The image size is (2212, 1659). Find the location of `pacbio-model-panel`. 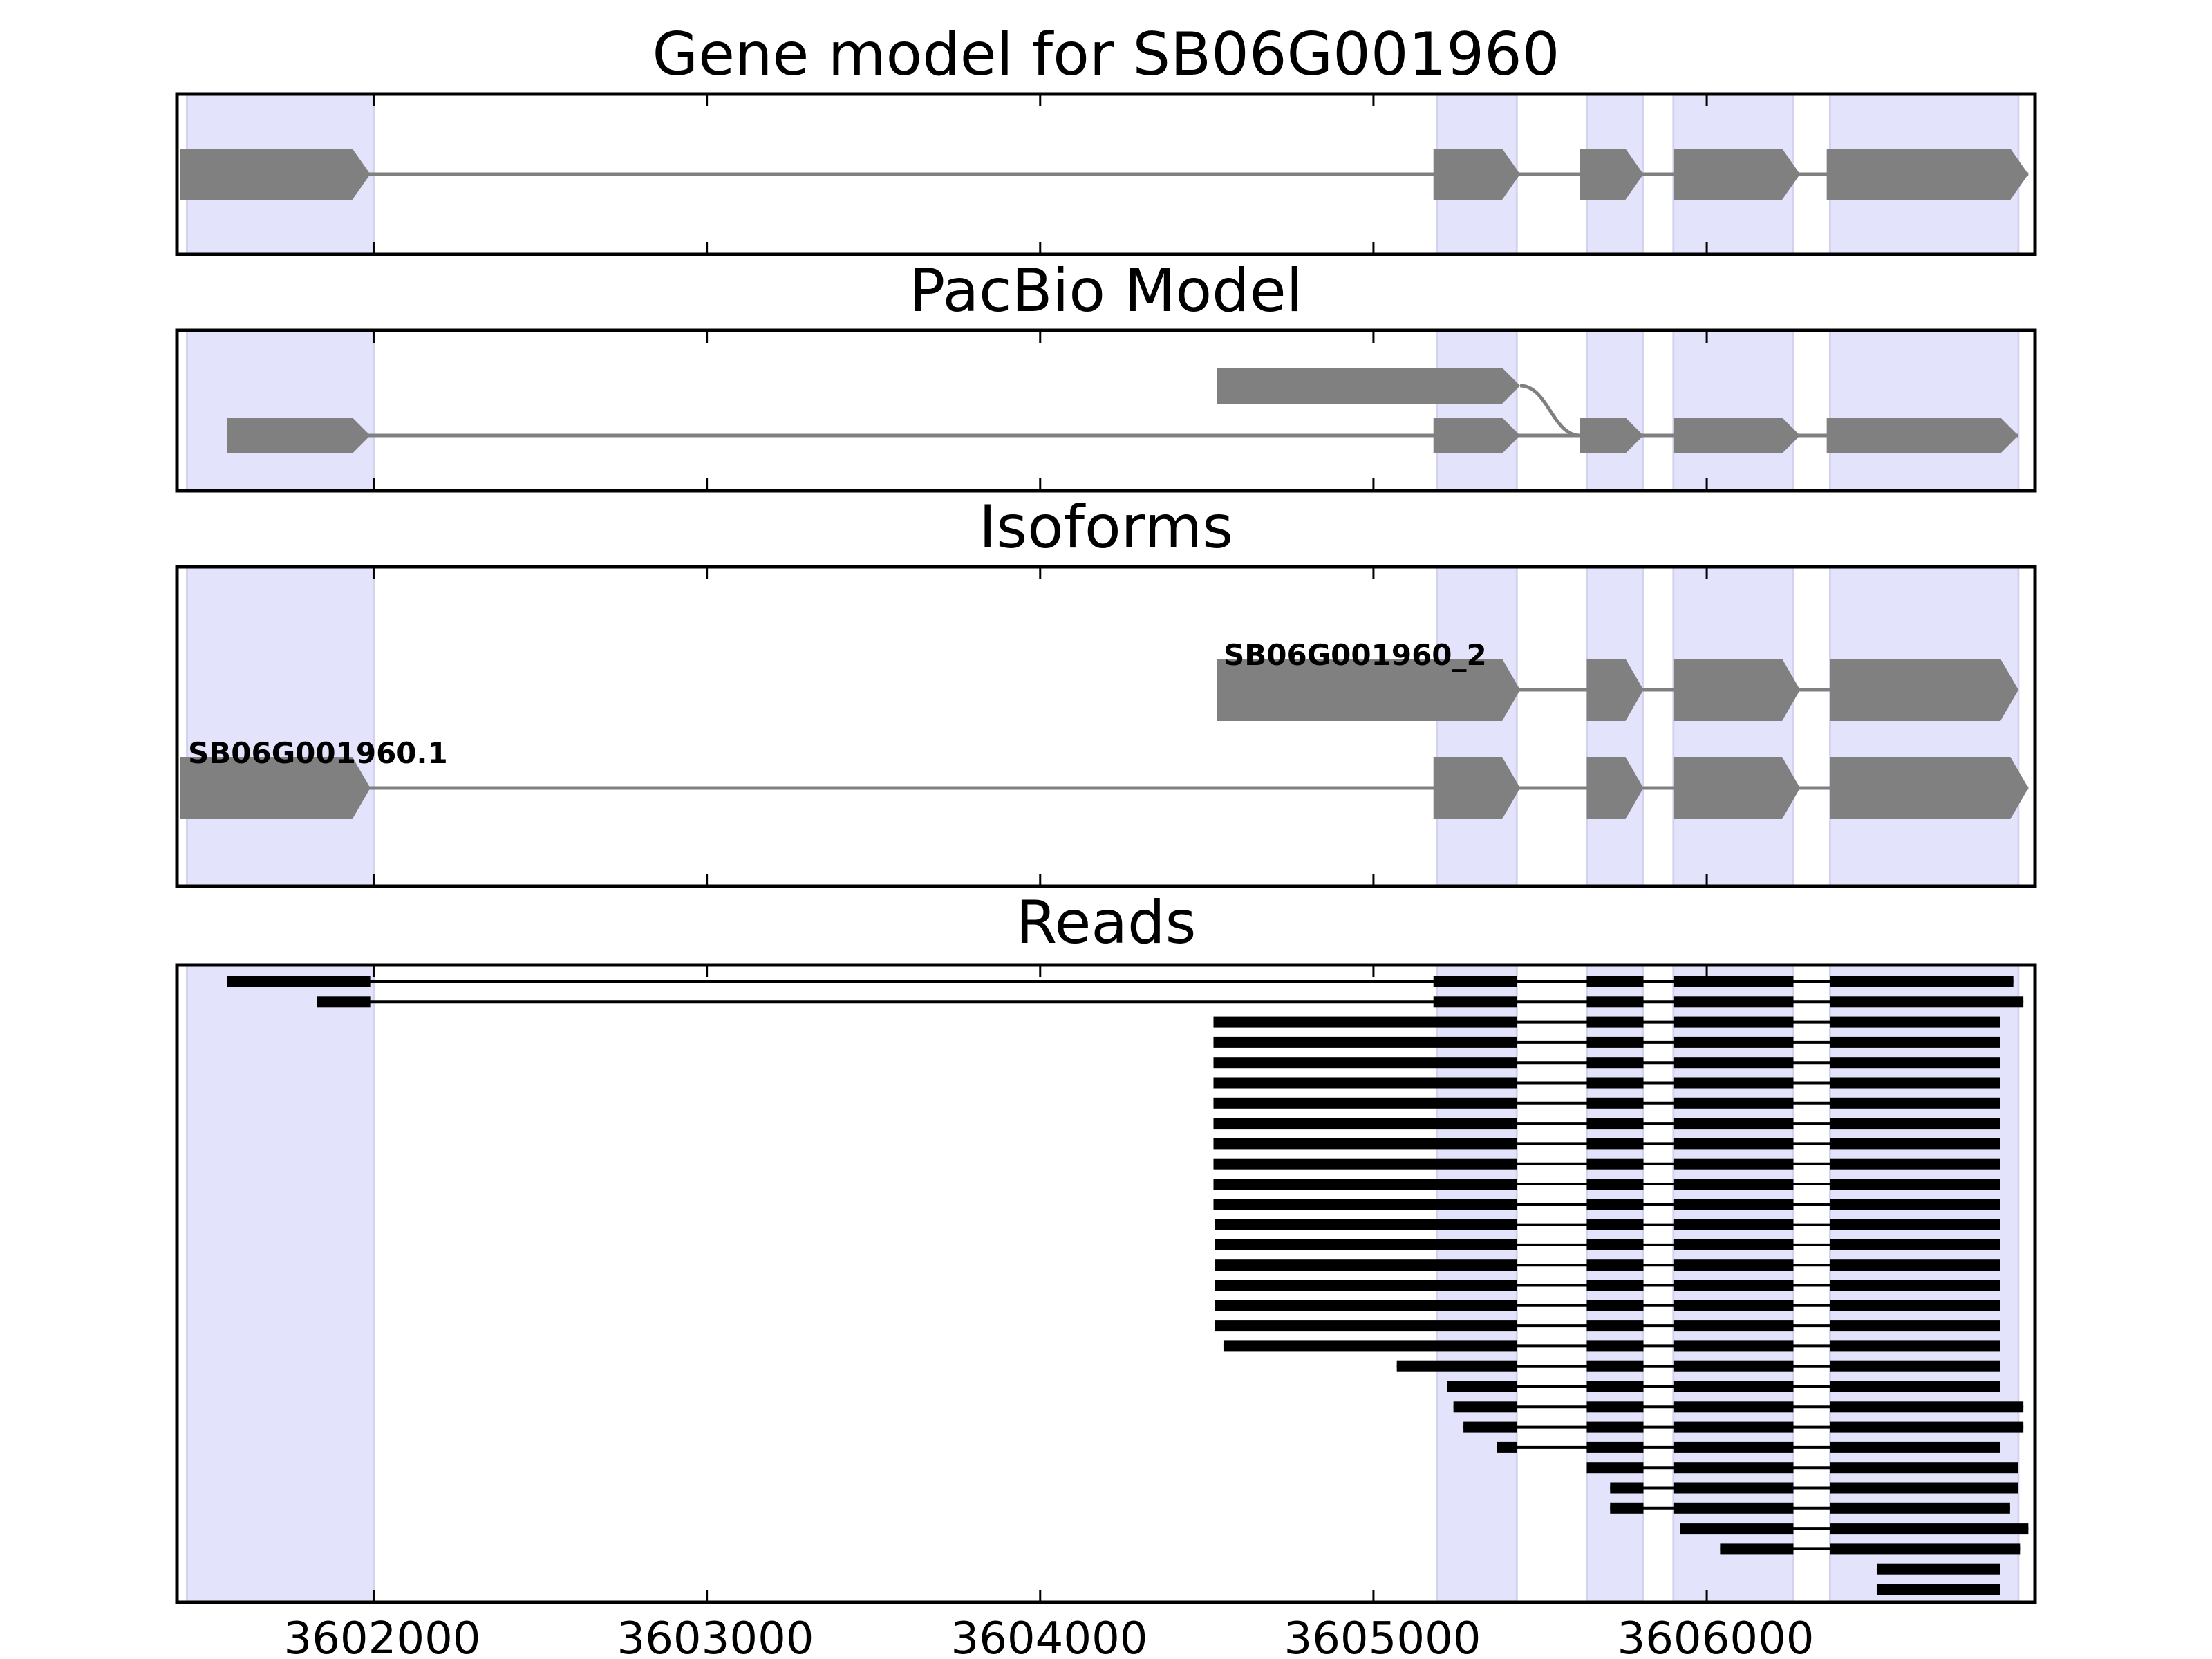

pacbio-model-panel is located at coordinates (1106, 411).